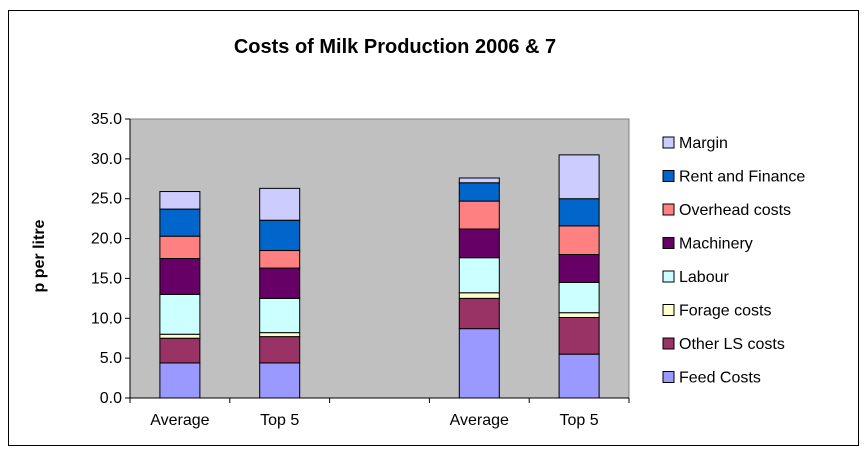 This screenshot has width=867, height=452. Describe the element at coordinates (106, 199) in the screenshot. I see `y-tick-label: 25.0` at that location.